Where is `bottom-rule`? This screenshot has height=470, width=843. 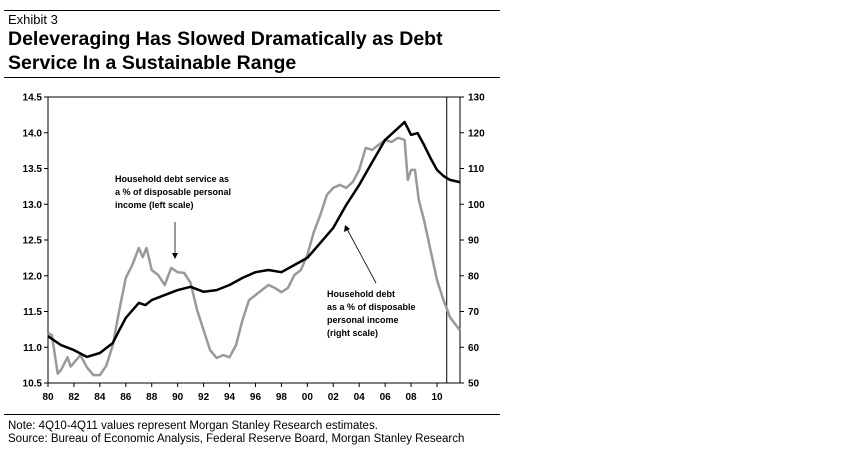 bottom-rule is located at coordinates (252, 414).